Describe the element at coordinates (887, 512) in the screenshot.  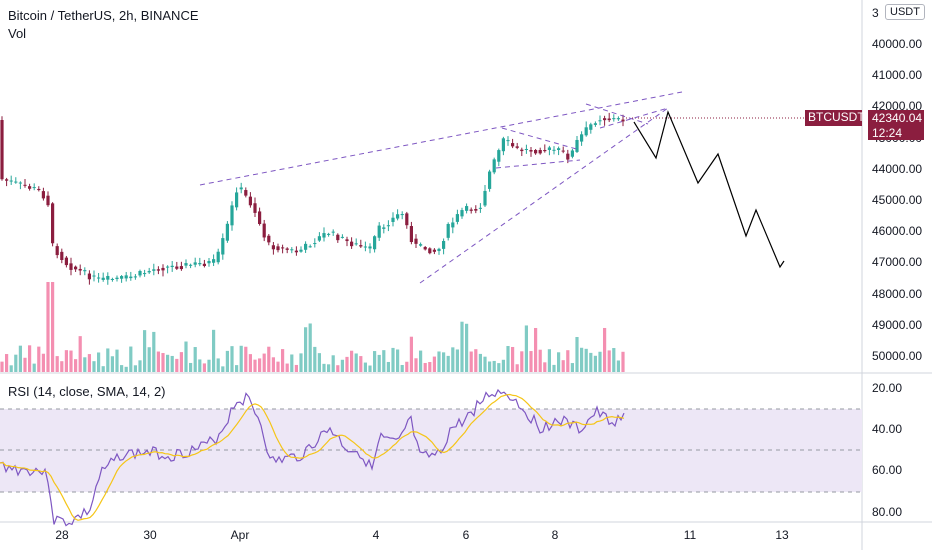
I see `rsi-tick: 80.00` at that location.